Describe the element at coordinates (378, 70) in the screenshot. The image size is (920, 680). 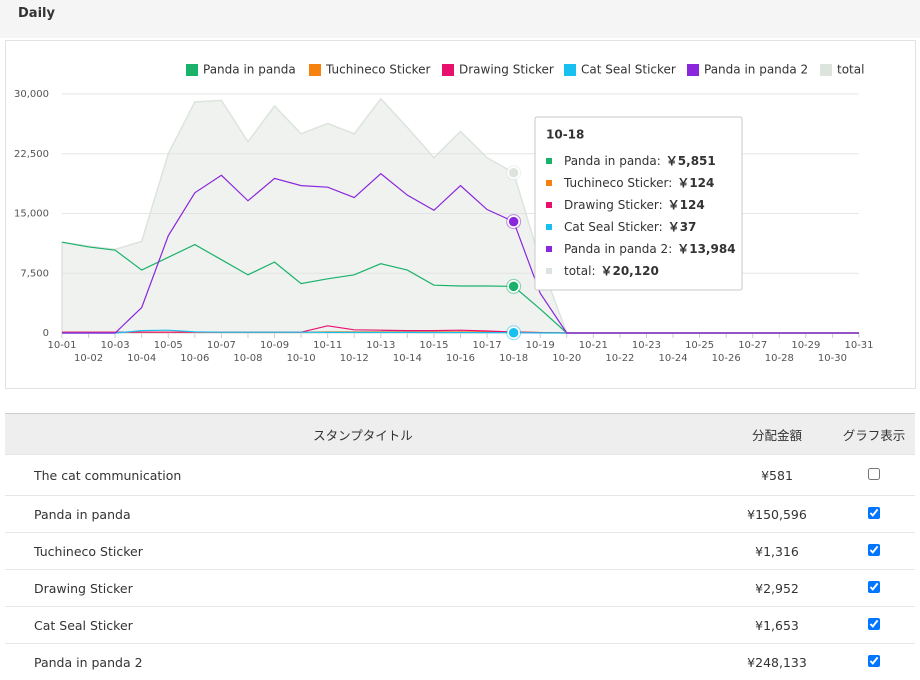
I see `legend-label: Tuchineco Sticker` at that location.